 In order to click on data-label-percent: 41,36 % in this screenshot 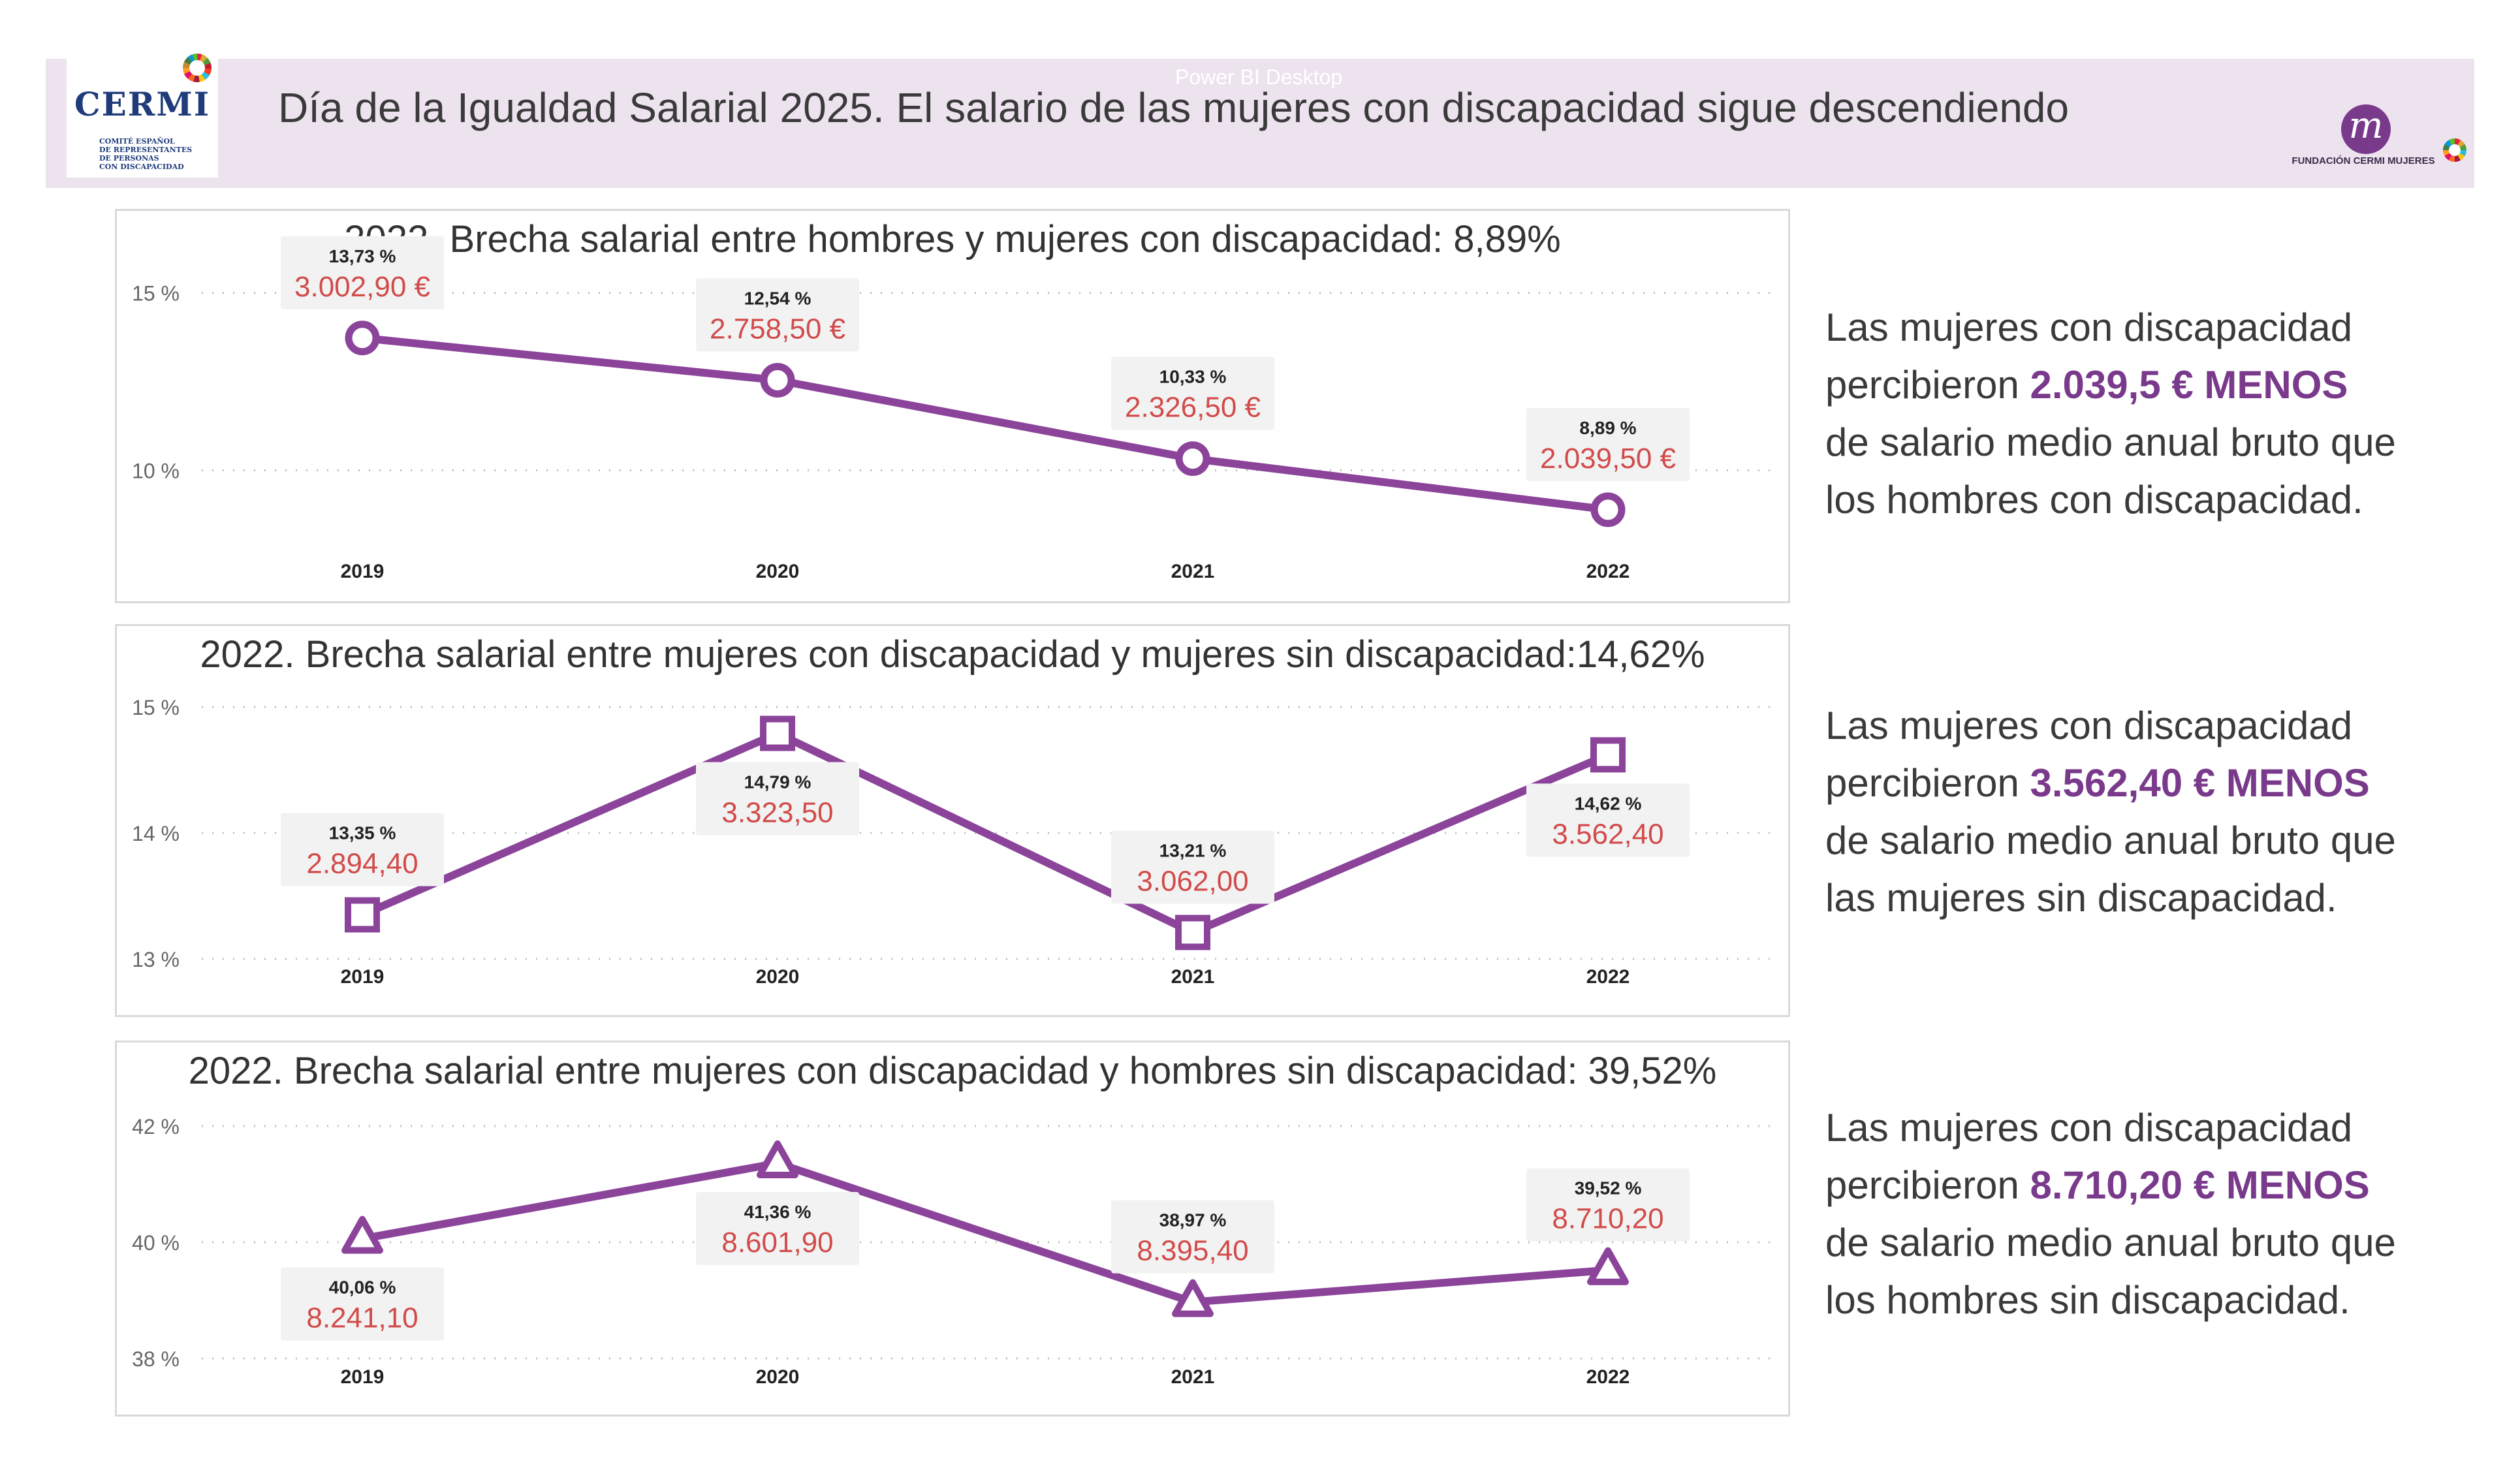, I will do `click(777, 1212)`.